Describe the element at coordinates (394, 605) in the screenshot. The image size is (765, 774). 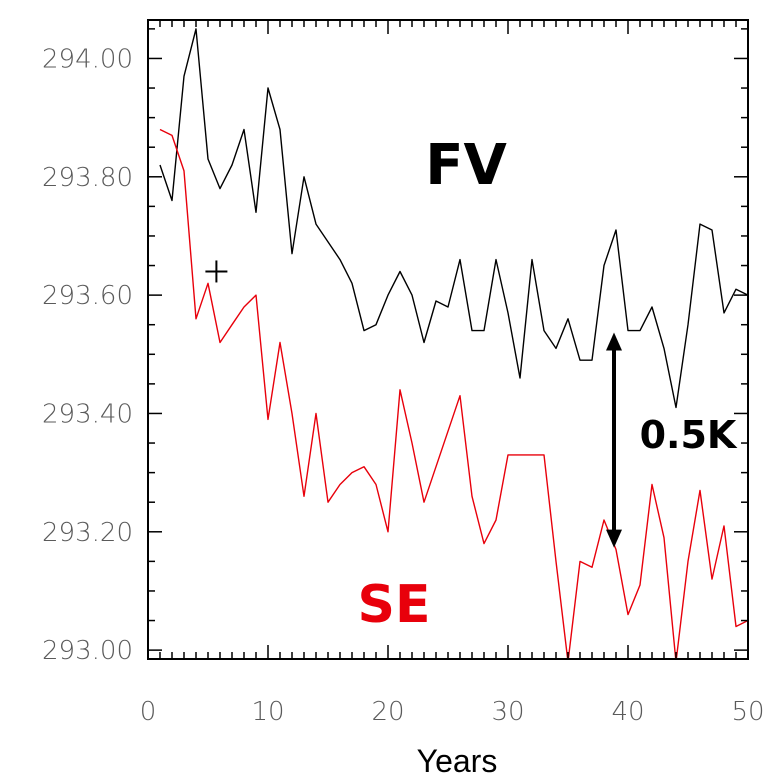
I see `se-label: SE` at that location.